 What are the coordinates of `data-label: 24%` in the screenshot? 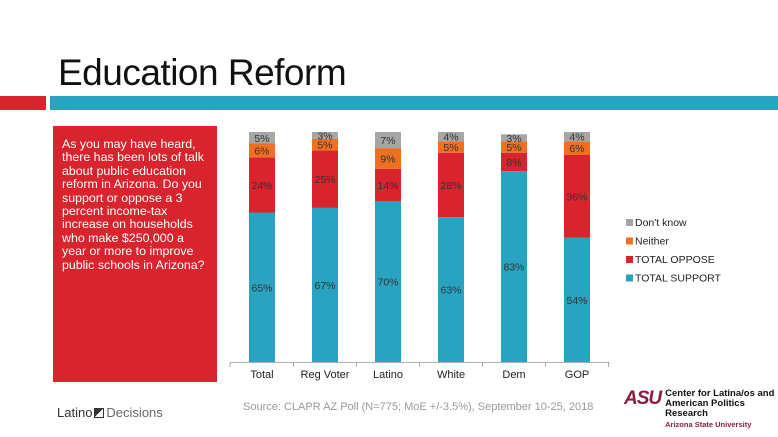 It's located at (261, 186).